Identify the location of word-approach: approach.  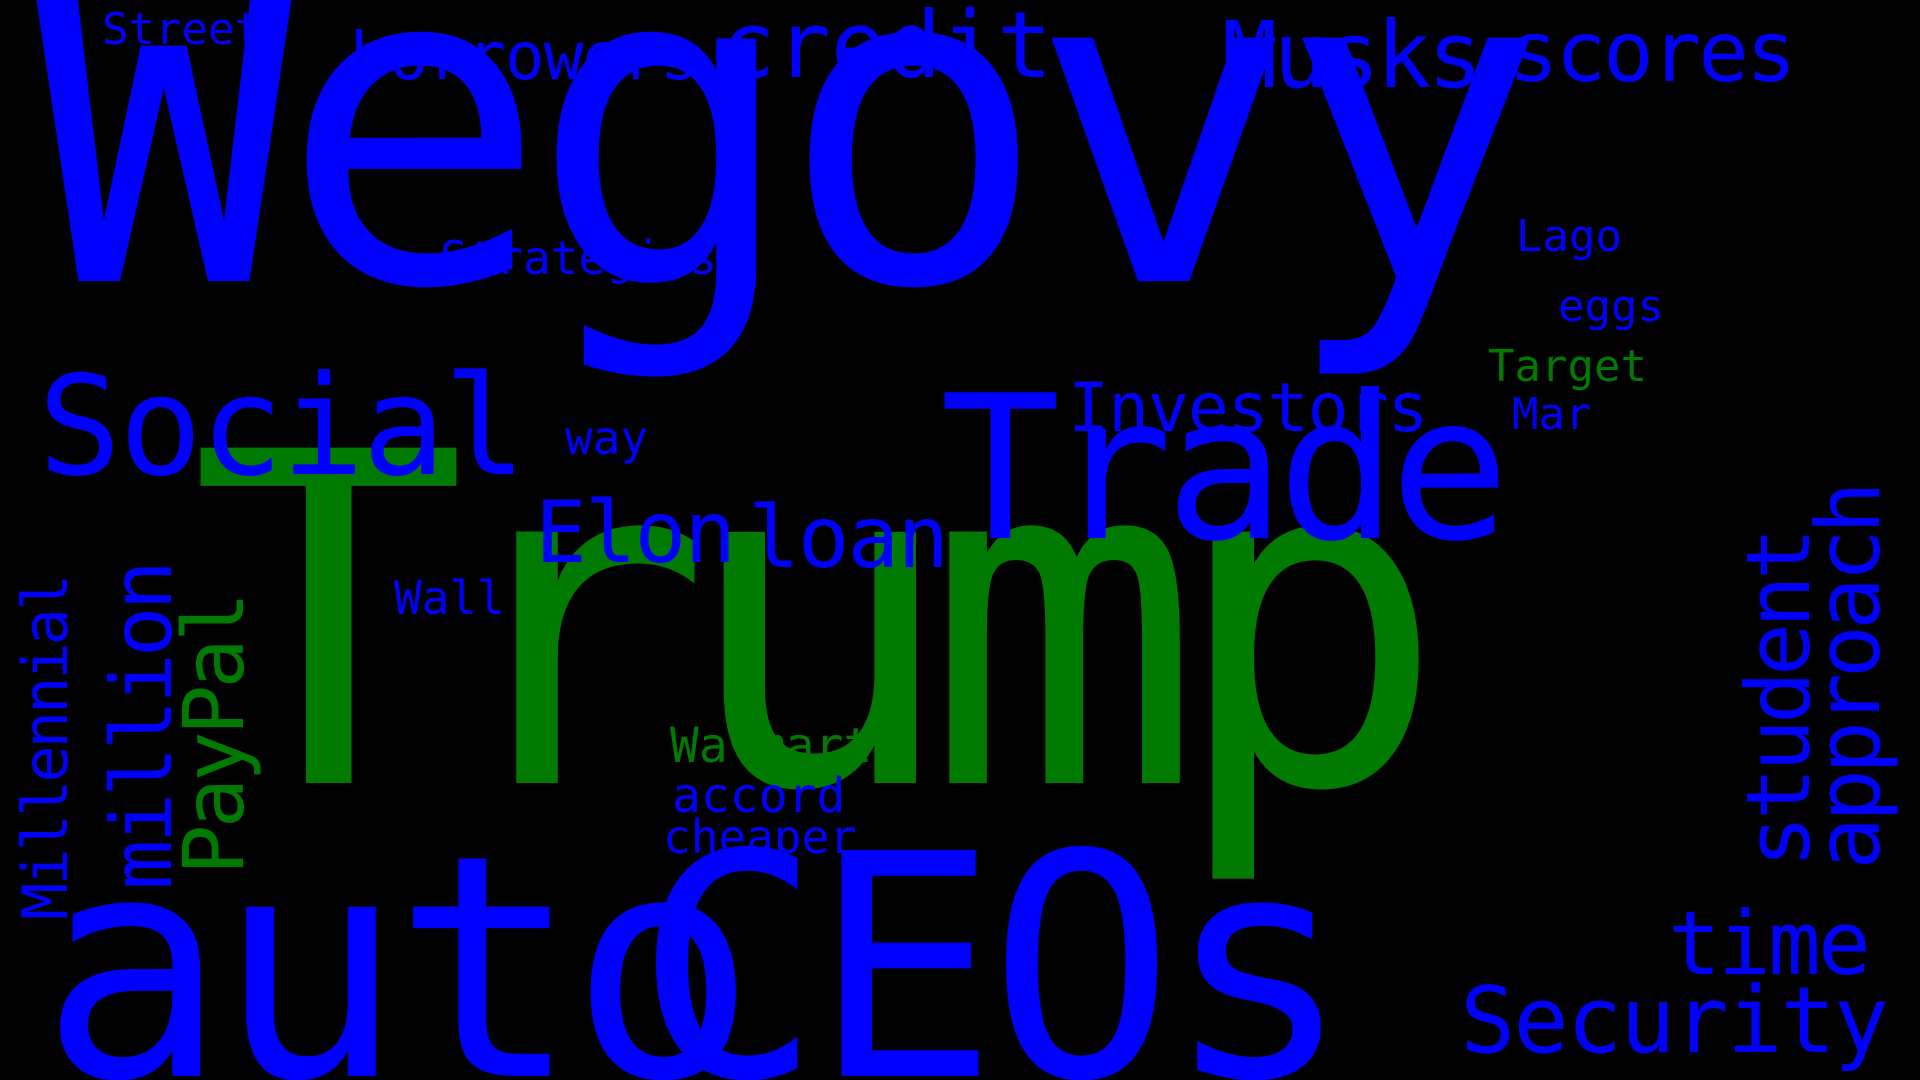
(1848, 678).